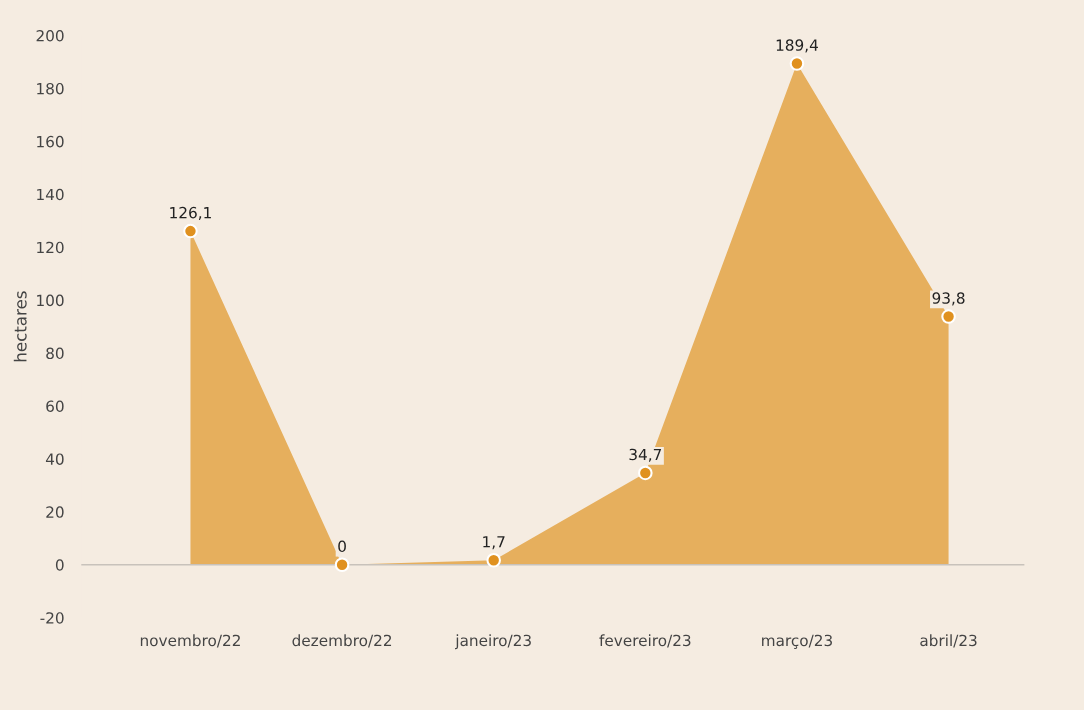  What do you see at coordinates (52, 618) in the screenshot?
I see `y-tick-label: -20` at bounding box center [52, 618].